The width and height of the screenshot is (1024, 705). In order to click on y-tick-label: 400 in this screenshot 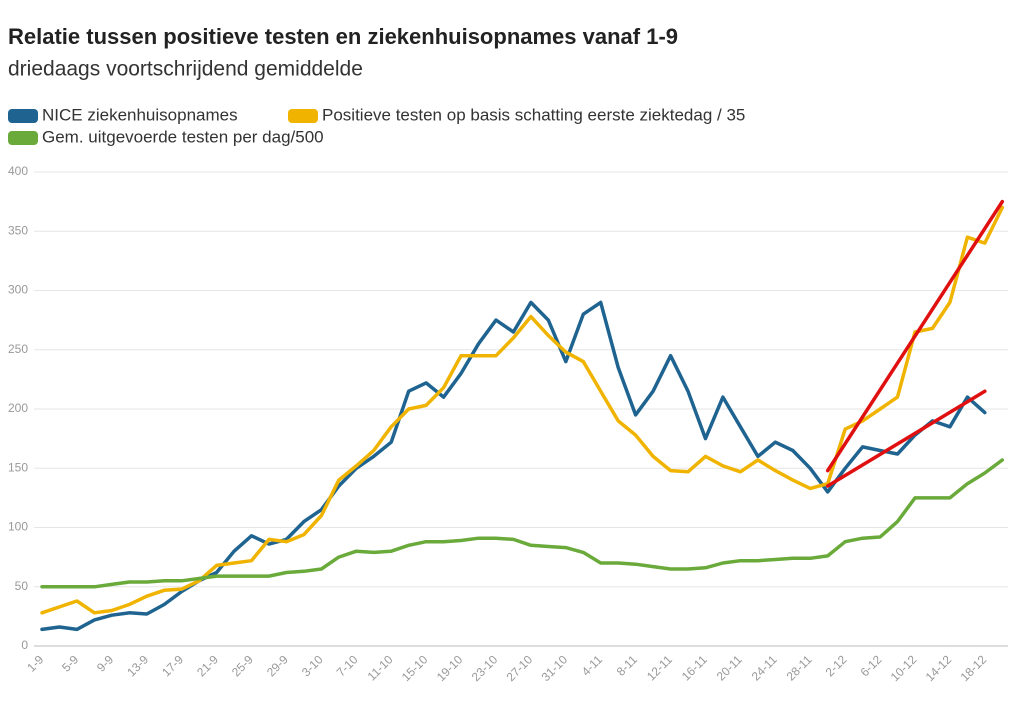, I will do `click(18, 171)`.